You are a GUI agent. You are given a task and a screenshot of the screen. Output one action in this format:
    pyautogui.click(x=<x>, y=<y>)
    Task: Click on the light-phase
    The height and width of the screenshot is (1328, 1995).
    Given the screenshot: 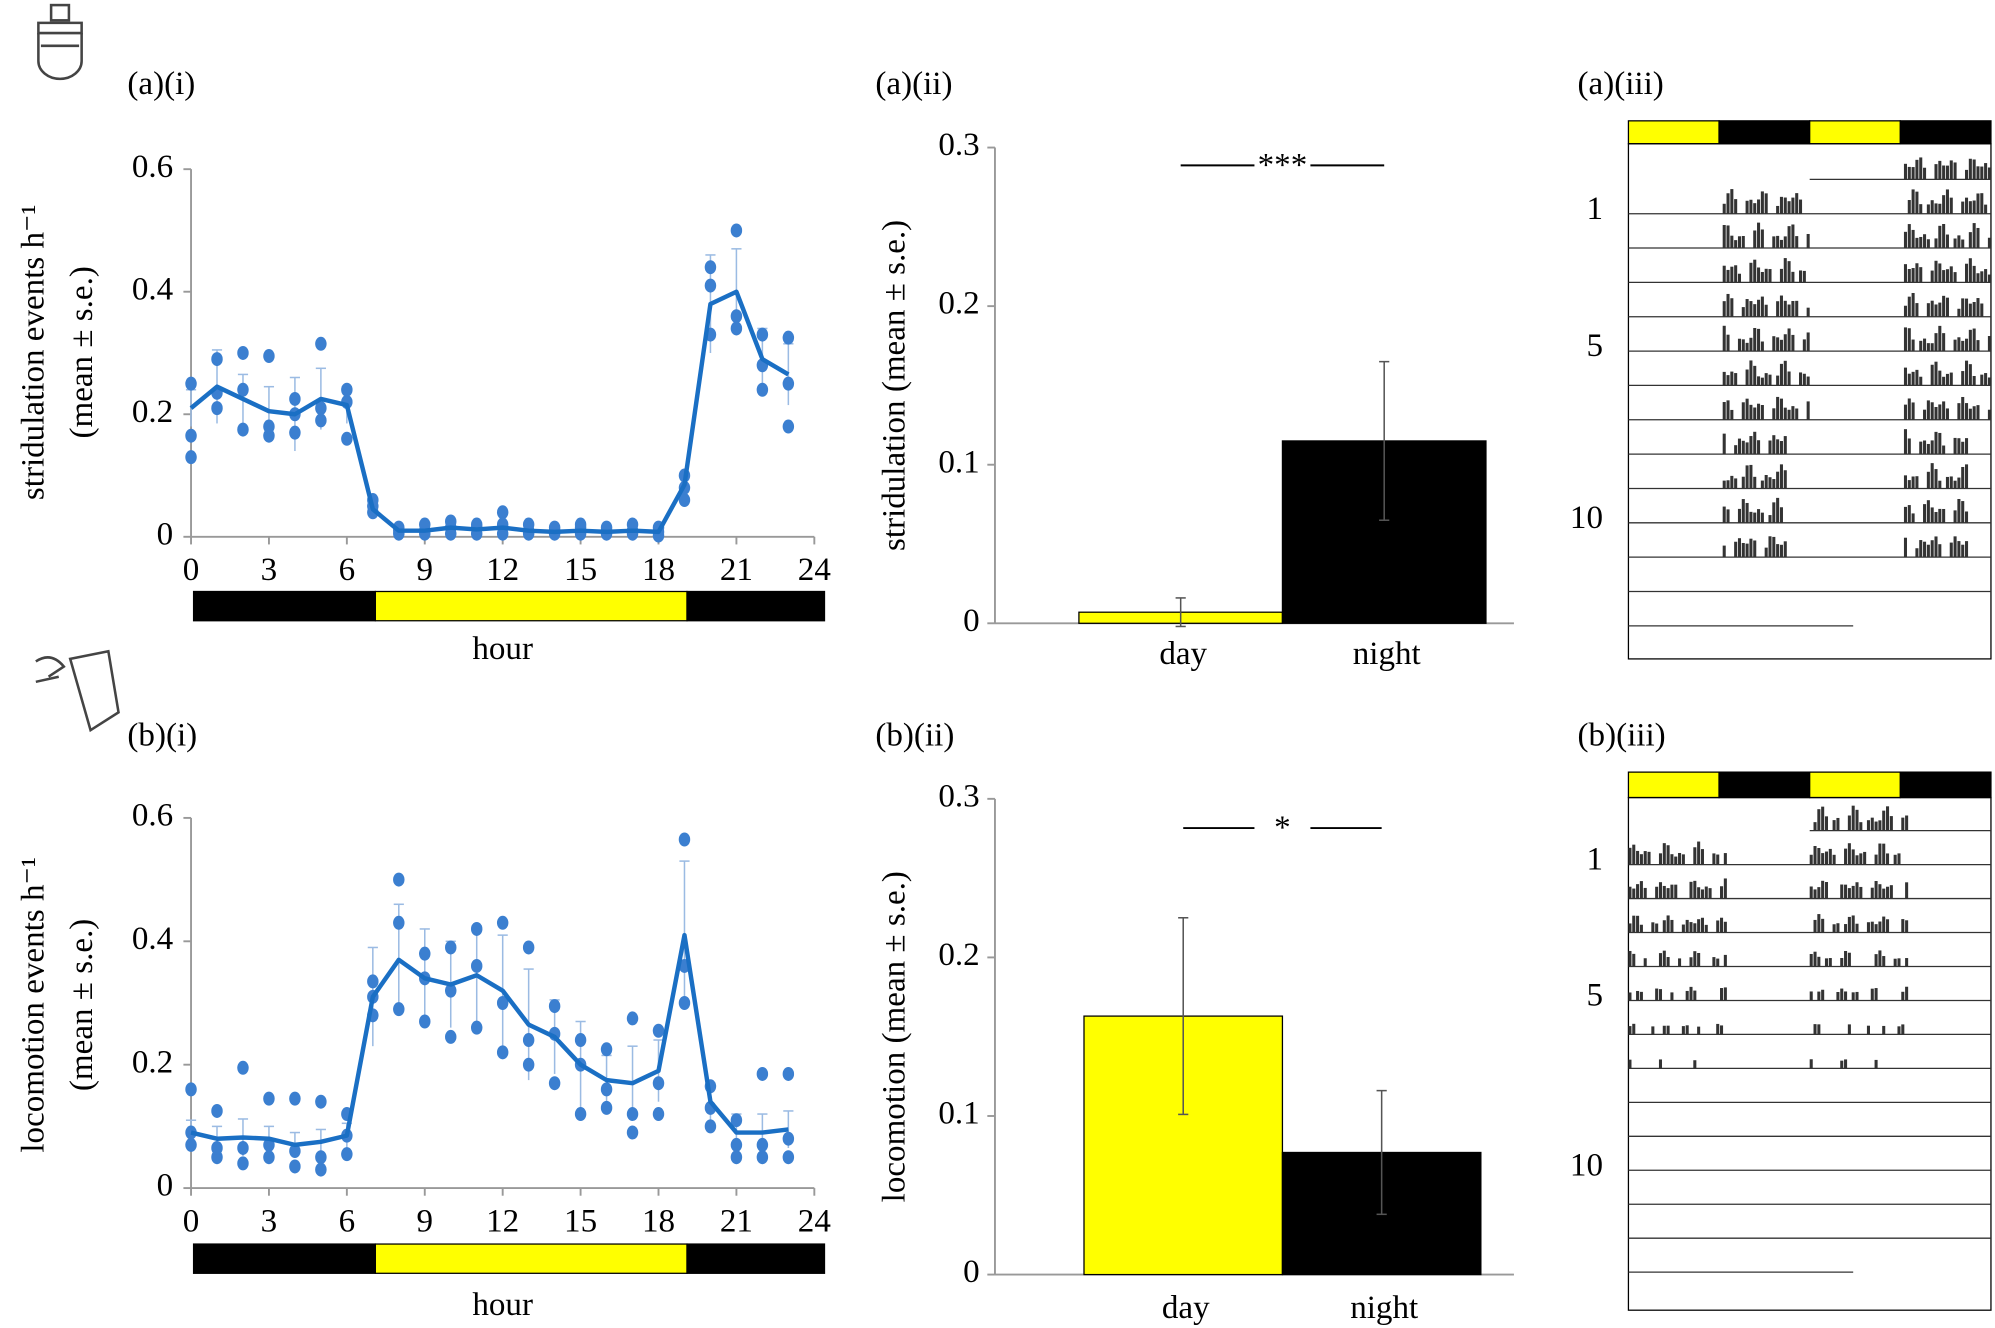 What is the action you would take?
    pyautogui.click(x=531, y=1258)
    